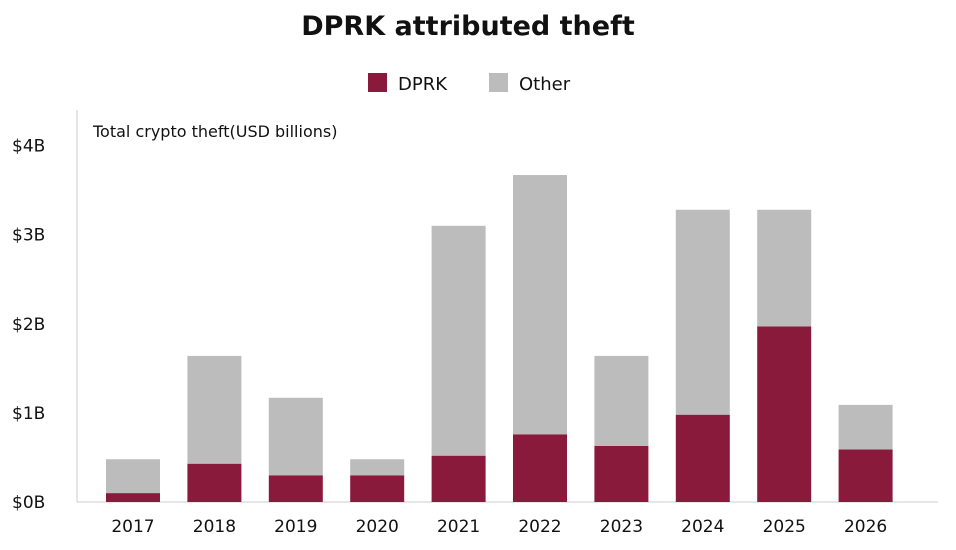 Image resolution: width=956 pixels, height=550 pixels. What do you see at coordinates (621, 400) in the screenshot?
I see `bar-other-2023` at bounding box center [621, 400].